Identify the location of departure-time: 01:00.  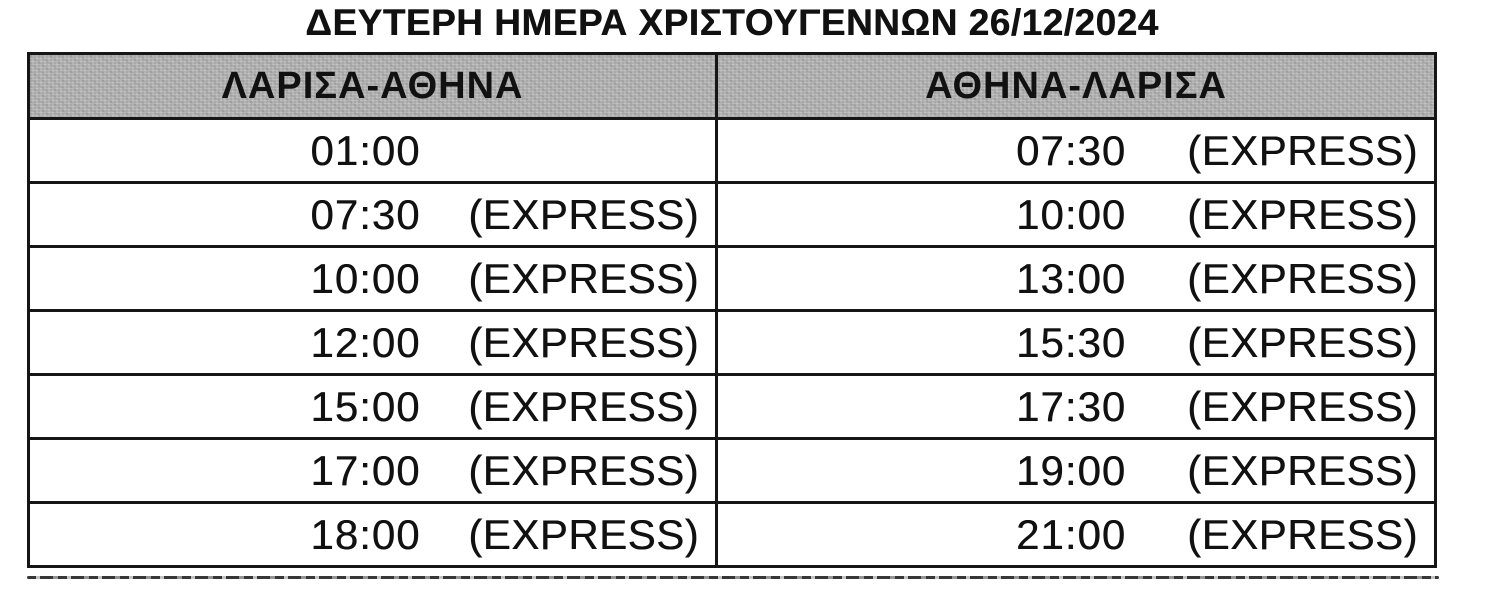
(365, 150).